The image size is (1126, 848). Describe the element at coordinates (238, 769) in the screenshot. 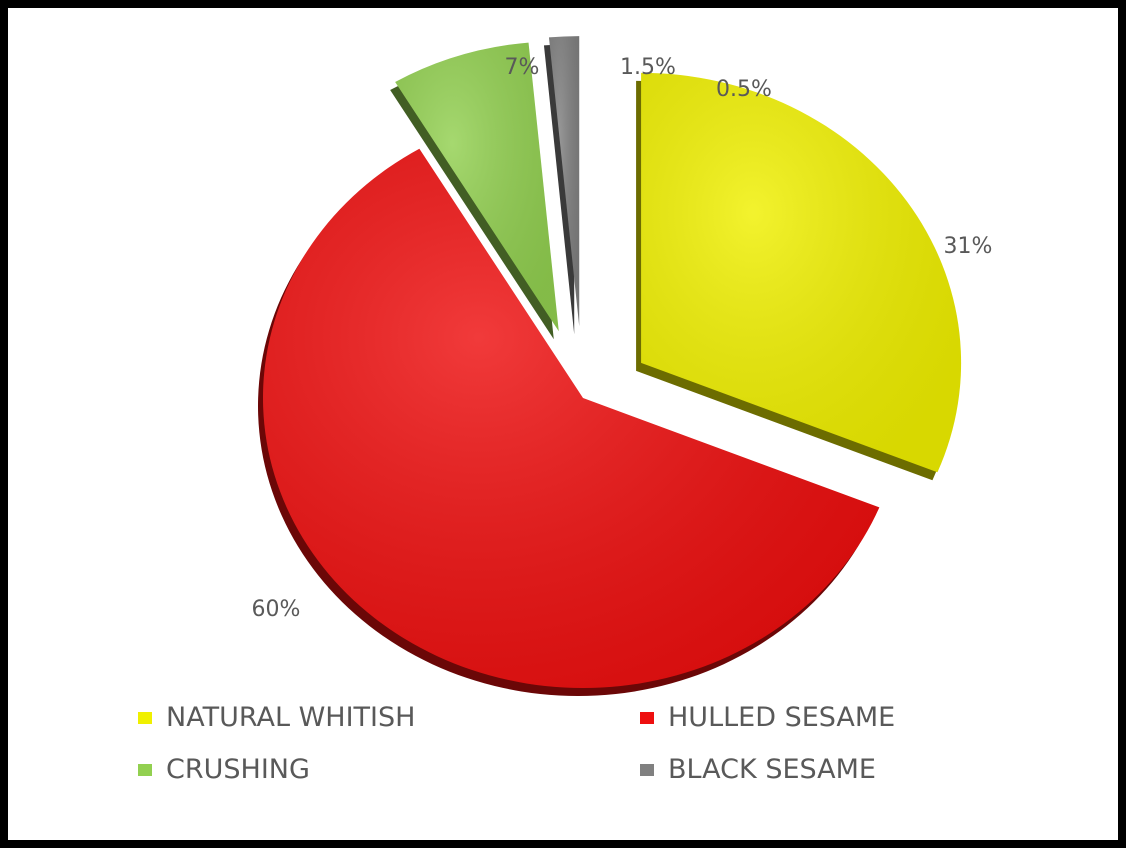

I see `legend-label-2: CRUSHING` at that location.